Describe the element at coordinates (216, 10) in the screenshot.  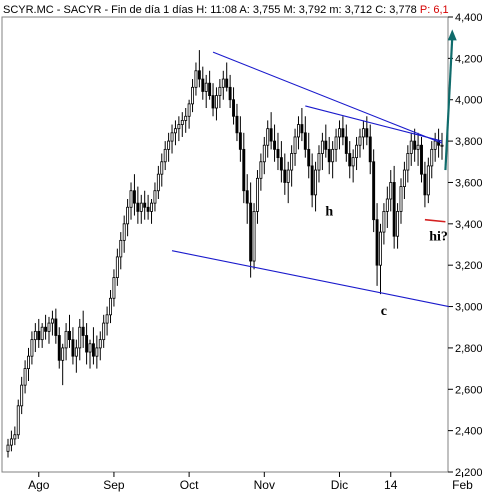
I see `high-value: H: 11:08` at that location.